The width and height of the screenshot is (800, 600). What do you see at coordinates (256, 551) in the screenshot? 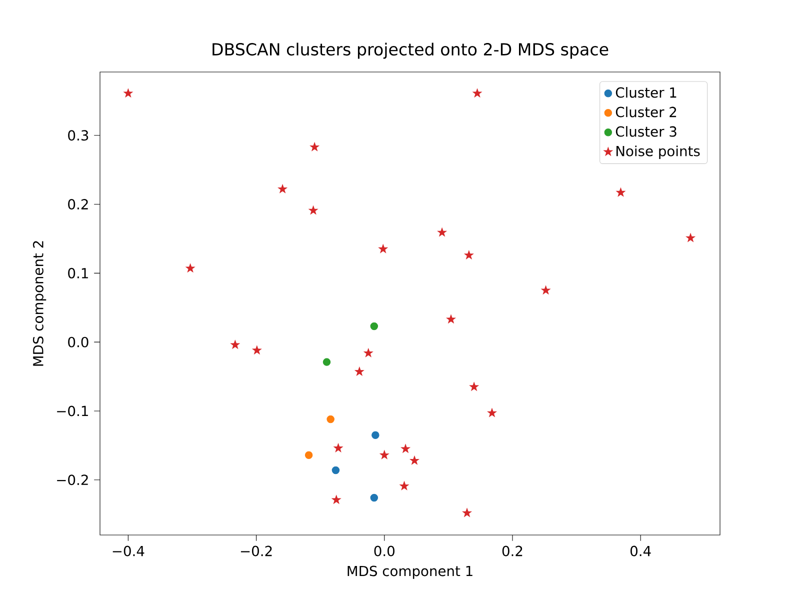
I see `x-tick-label: −0.2` at bounding box center [256, 551].